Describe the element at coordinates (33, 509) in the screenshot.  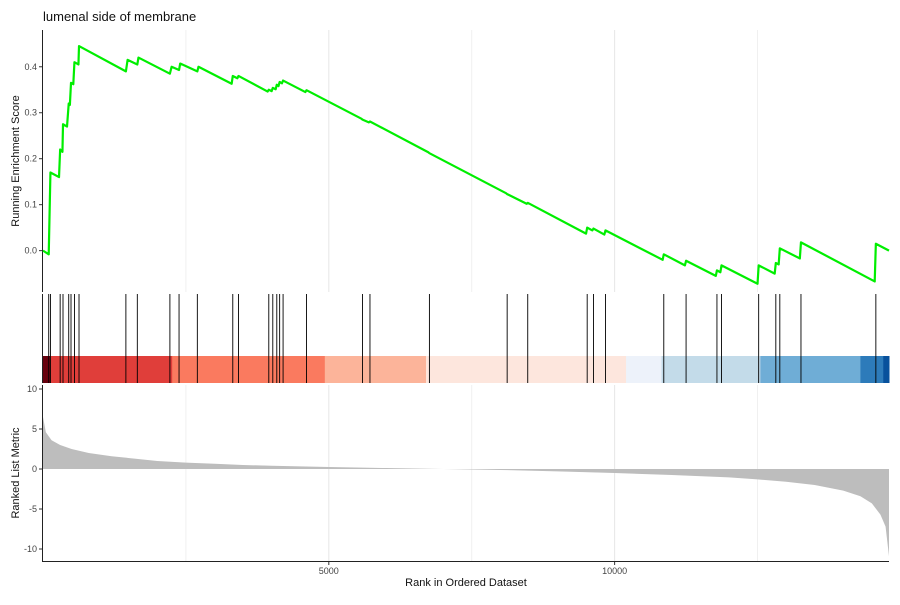
I see `y-tick-label: -5` at that location.